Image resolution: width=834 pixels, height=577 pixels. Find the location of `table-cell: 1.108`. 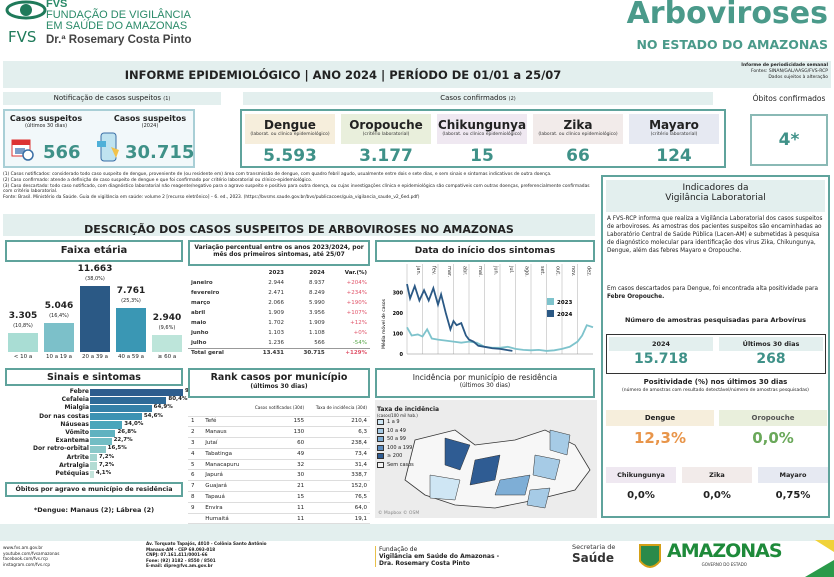

table-cell: 1.108 is located at coordinates (316, 333).